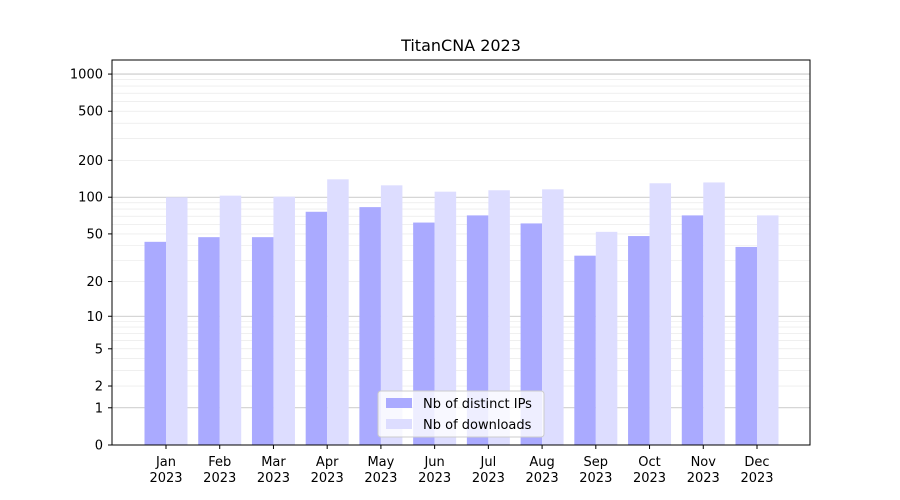  Describe the element at coordinates (327, 462) in the screenshot. I see `x-tick-label: Apr` at that location.